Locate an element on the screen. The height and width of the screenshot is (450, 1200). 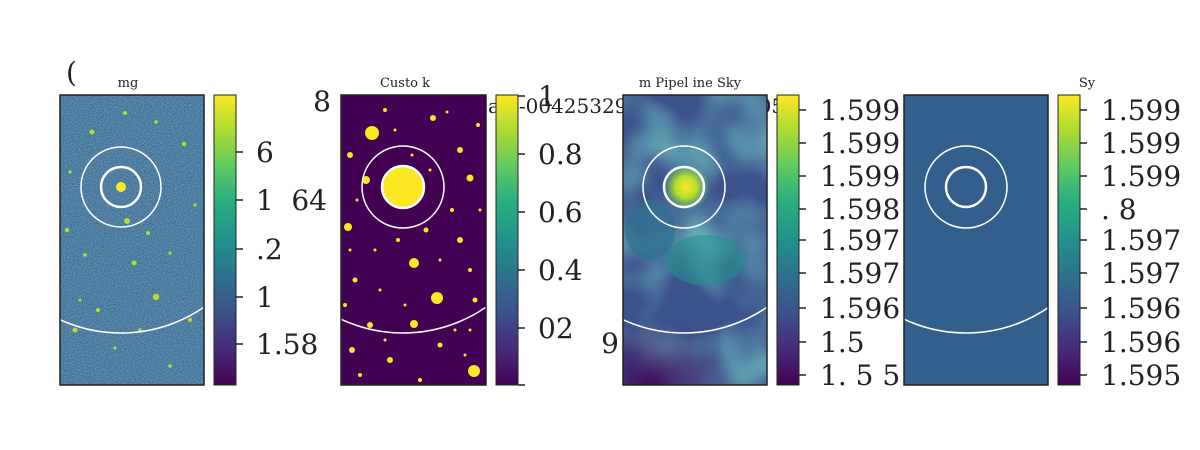
panel-1-cbar-tick: 6 is located at coordinates (265, 152).